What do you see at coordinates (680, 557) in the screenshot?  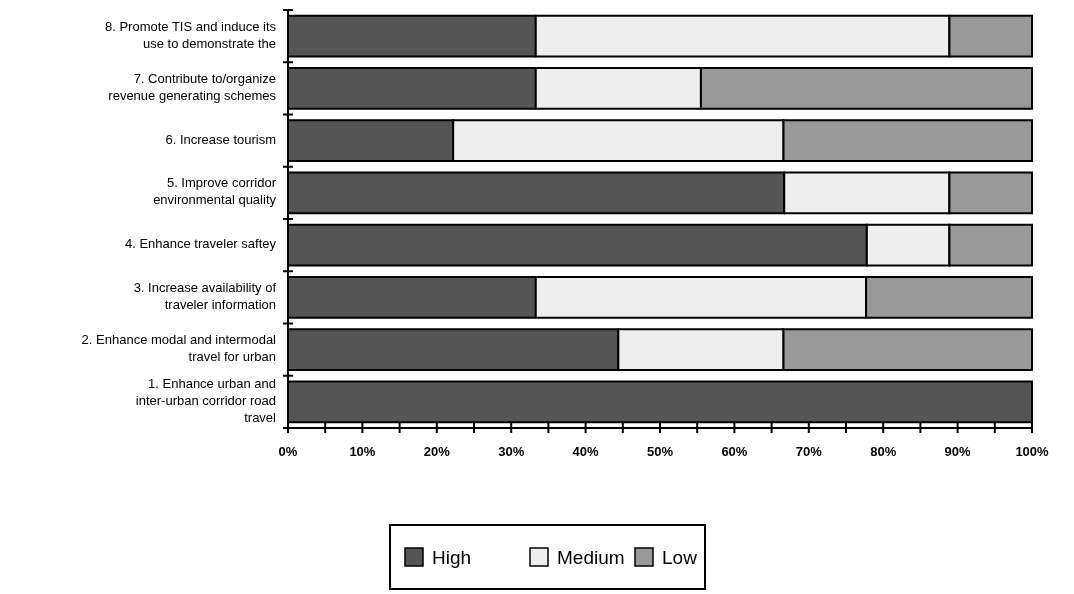 I see `legend-label: Low` at bounding box center [680, 557].